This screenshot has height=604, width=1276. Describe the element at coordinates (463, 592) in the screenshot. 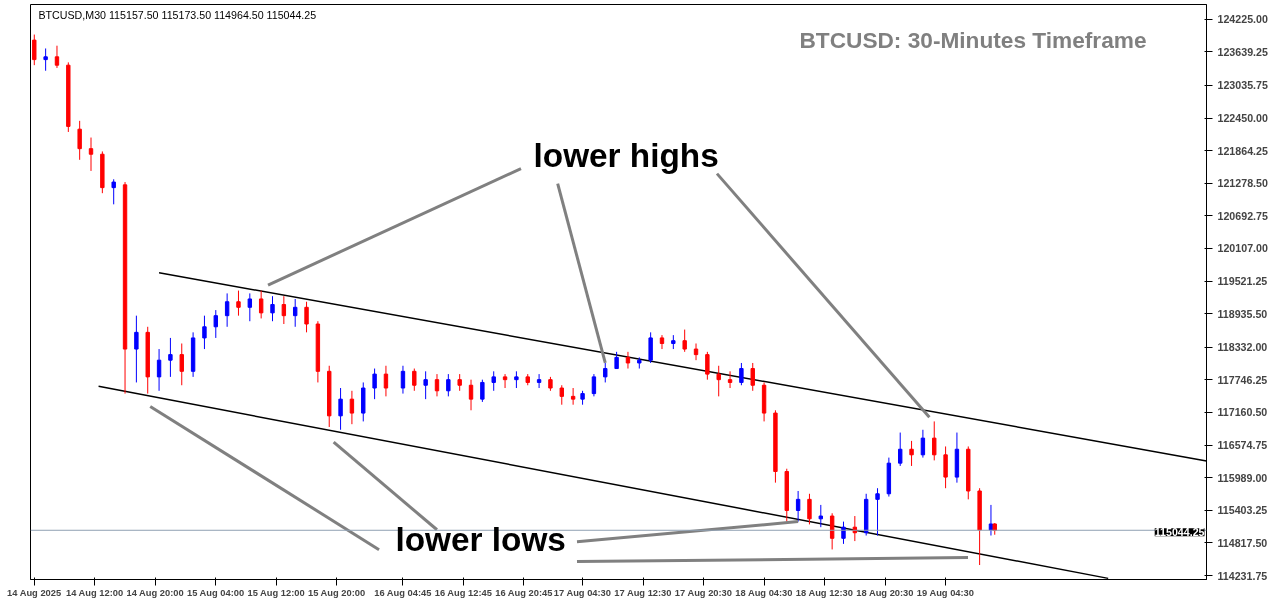

I see `x-tick-label: 16 Aug 12:45` at that location.